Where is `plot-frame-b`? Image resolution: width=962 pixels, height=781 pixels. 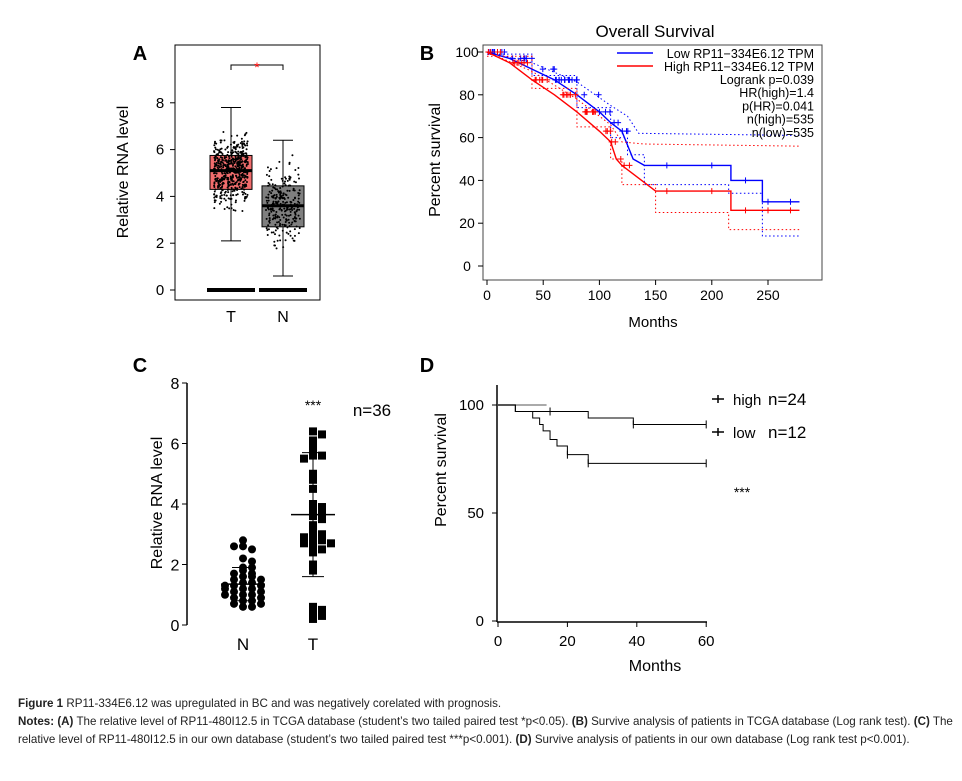
plot-frame-b is located at coordinates (652, 162).